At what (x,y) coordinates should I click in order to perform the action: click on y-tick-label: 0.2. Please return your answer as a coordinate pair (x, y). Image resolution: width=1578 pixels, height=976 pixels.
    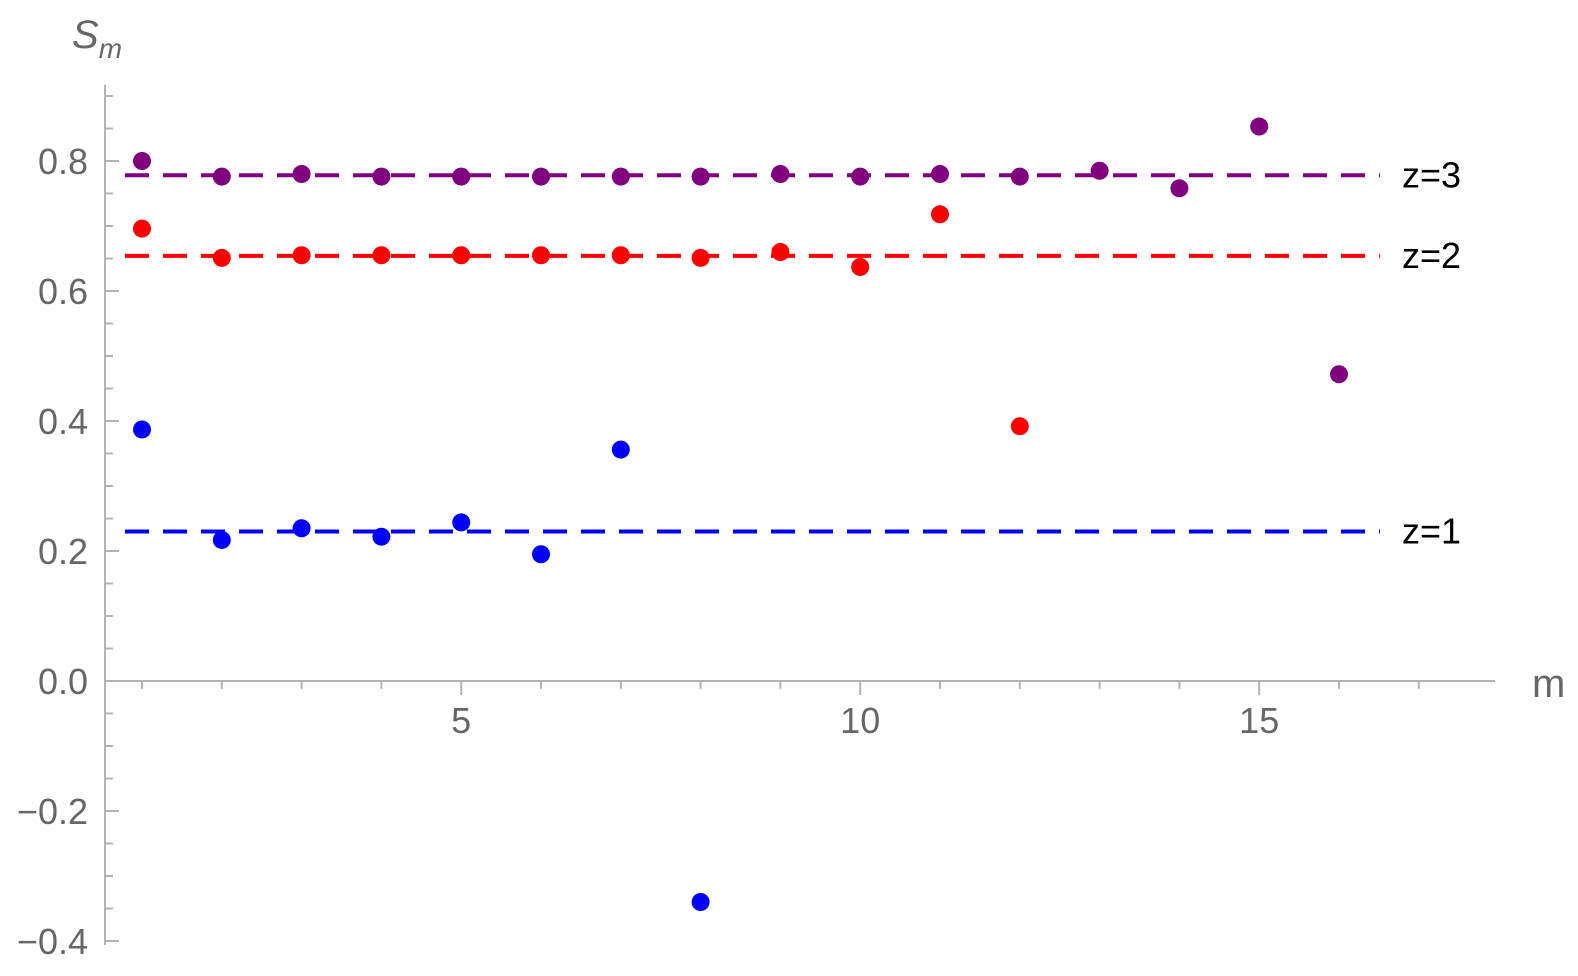
    Looking at the image, I should click on (63, 551).